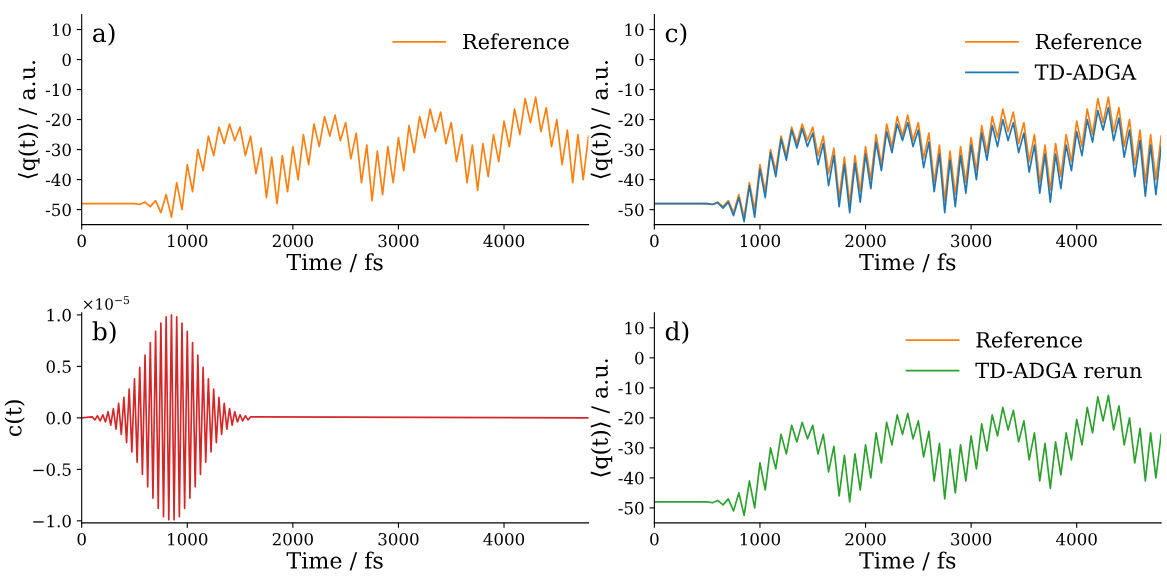  Describe the element at coordinates (106, 303) in the screenshot. I see `text: ×10$^{−5}$` at that location.